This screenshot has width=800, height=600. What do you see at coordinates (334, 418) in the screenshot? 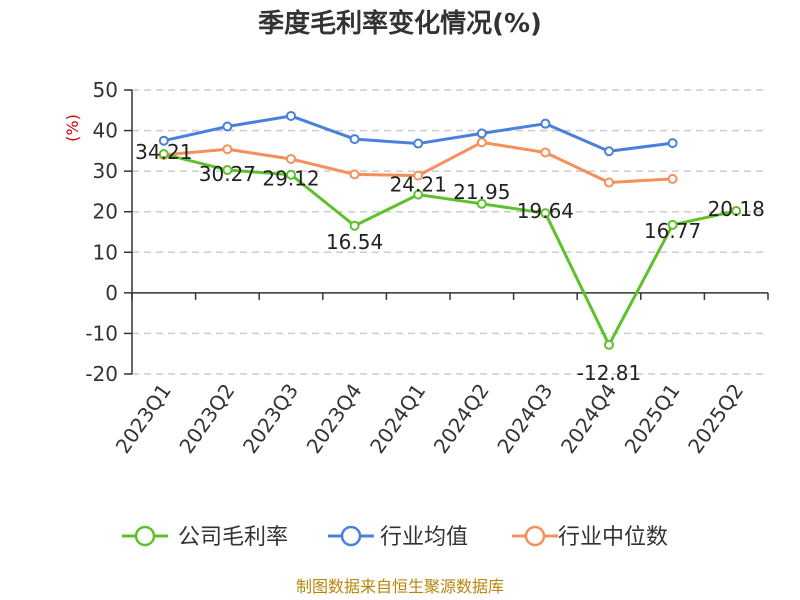
I see `x-tick-label: 2023Q4` at bounding box center [334, 418].